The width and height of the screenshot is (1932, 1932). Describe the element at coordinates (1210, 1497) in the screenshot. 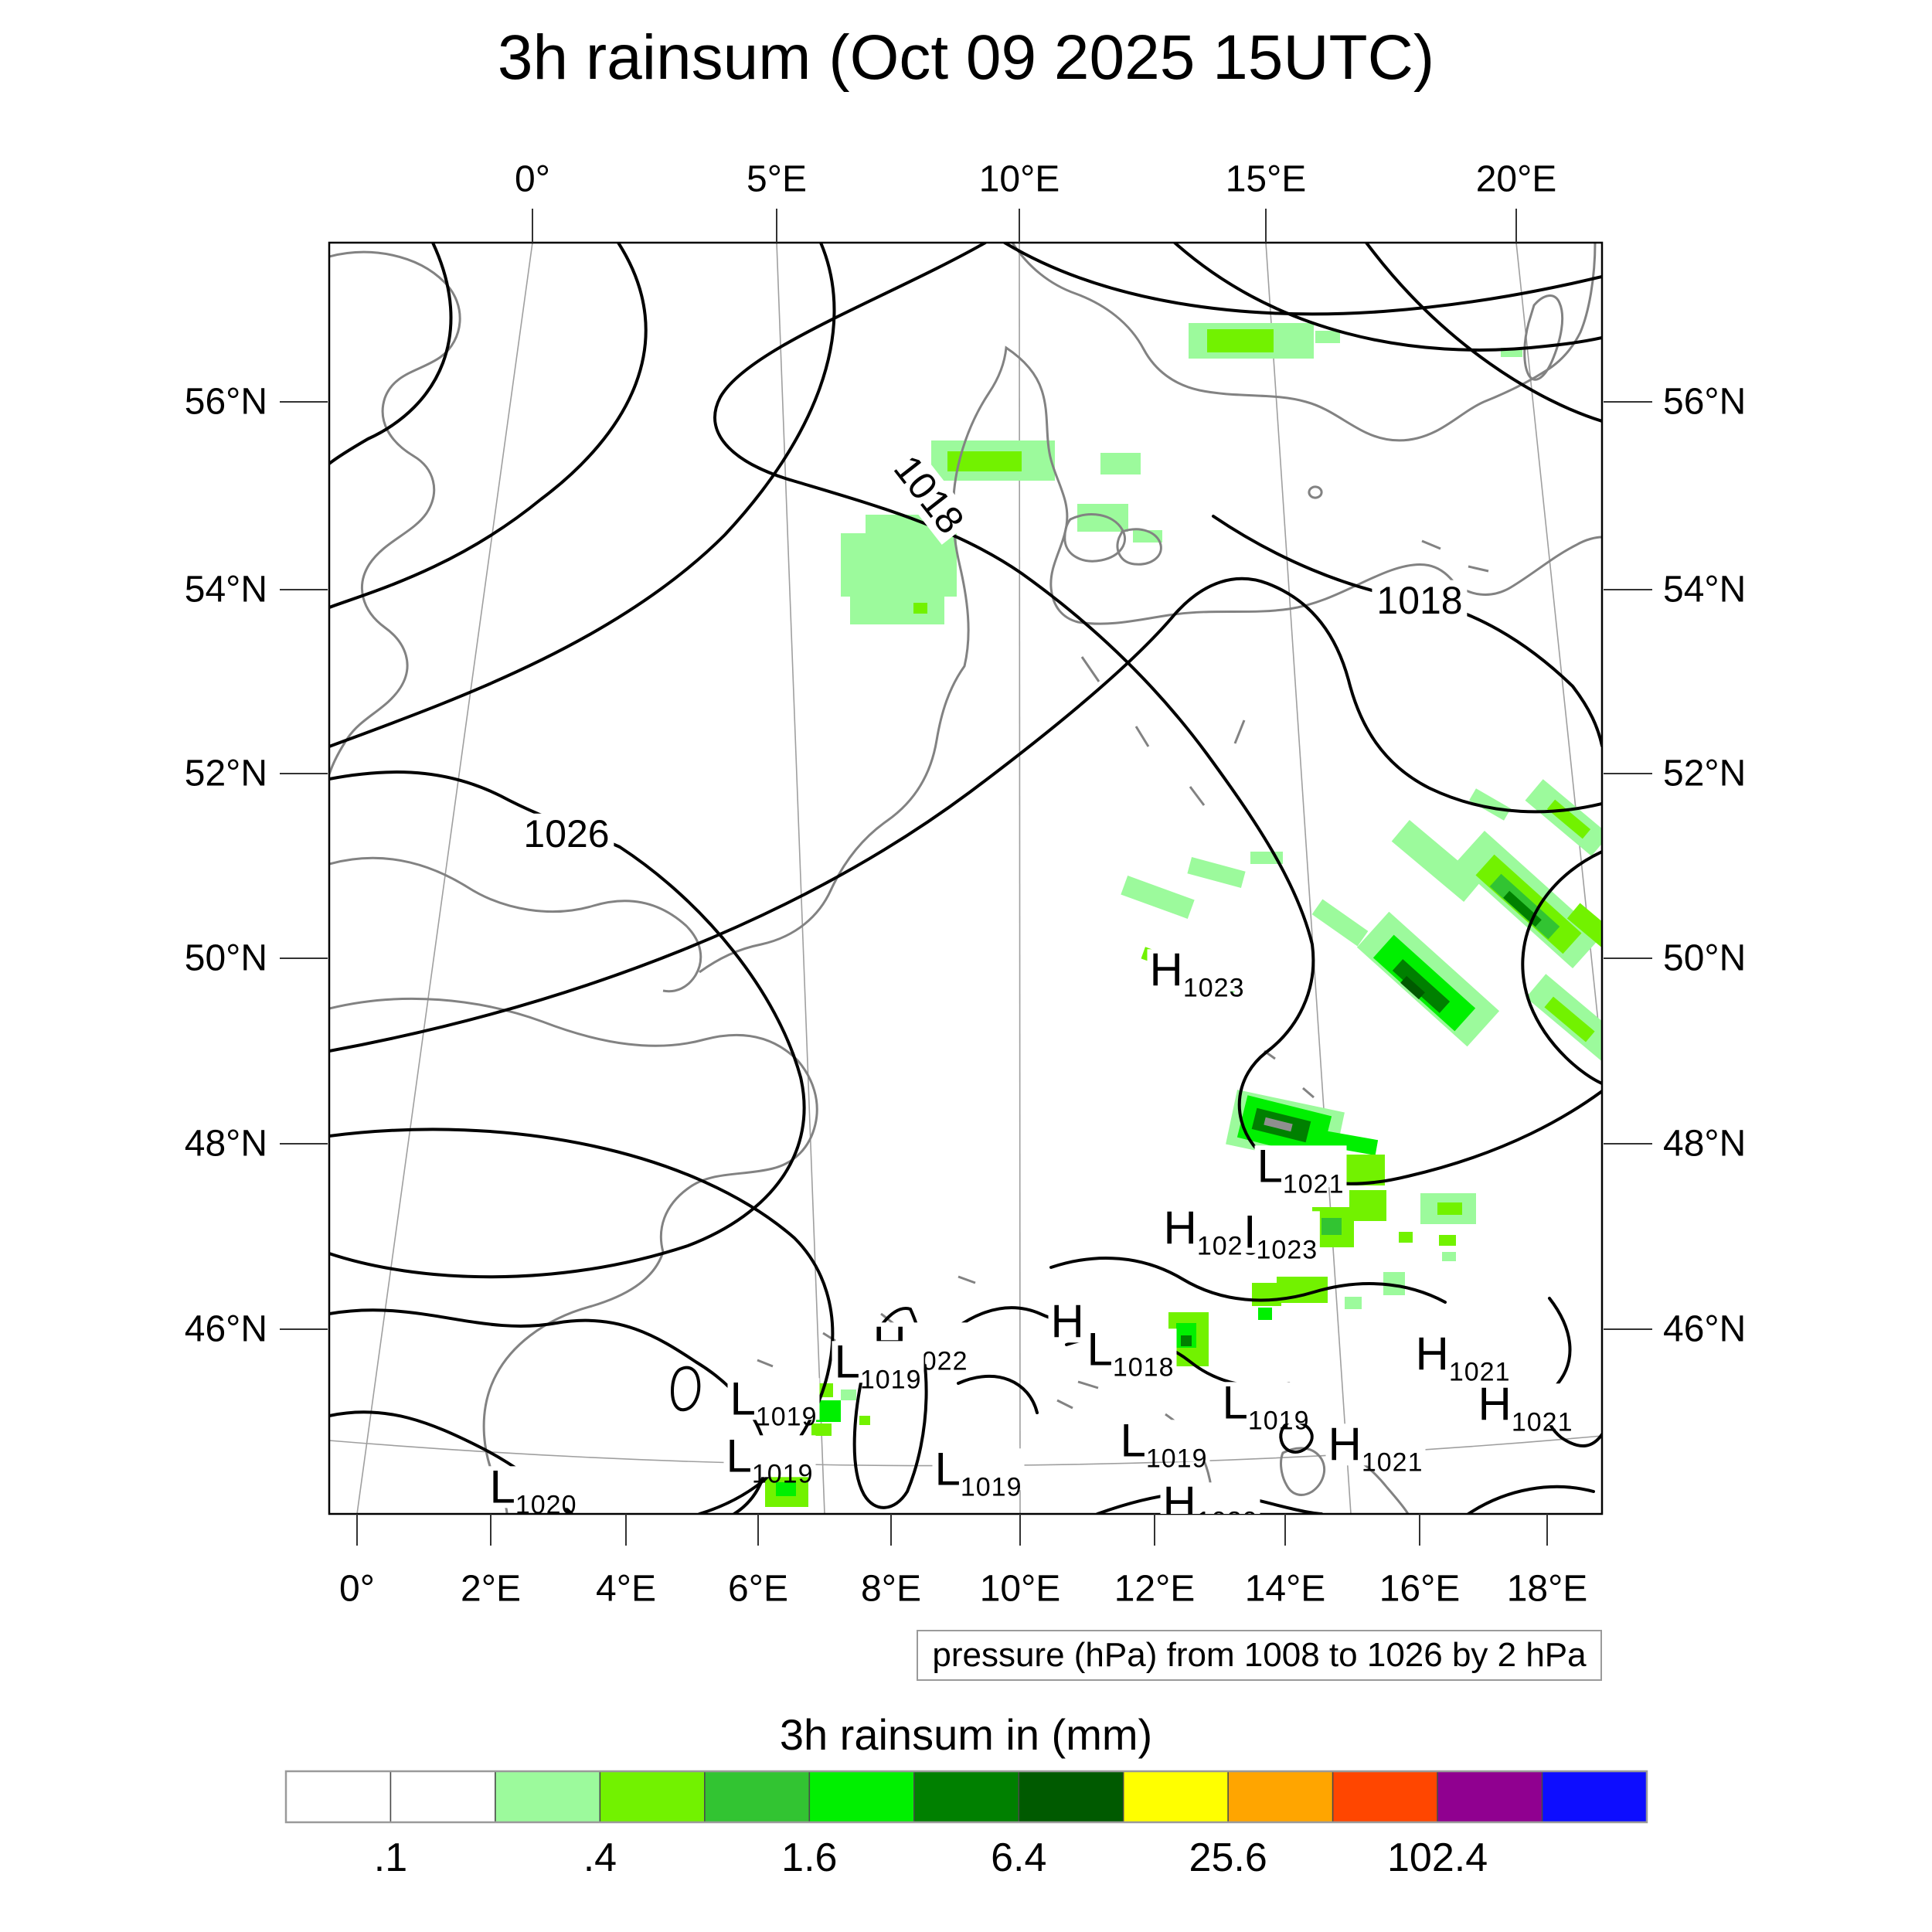

I see `pressure-center-label: H1020` at that location.